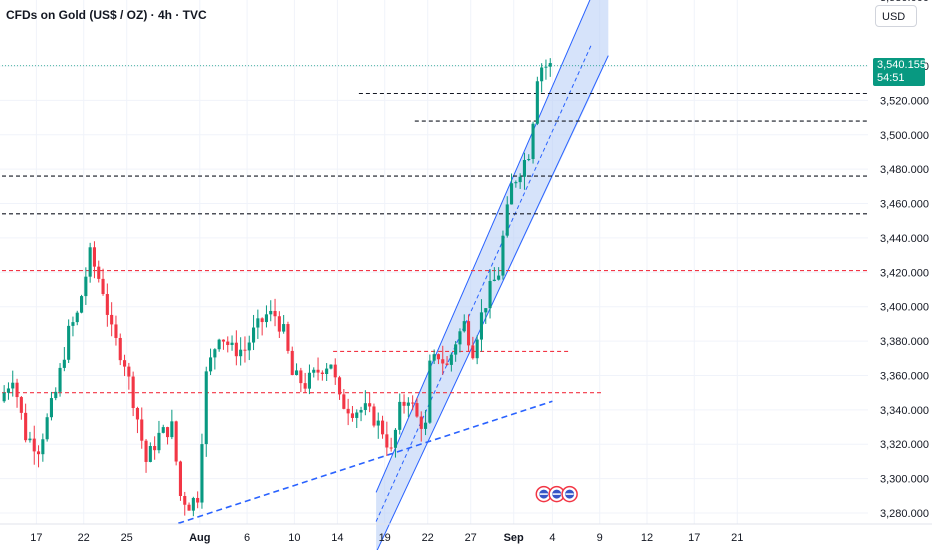  What do you see at coordinates (904, 205) in the screenshot?
I see `price-tick-label: 3,460.000` at bounding box center [904, 205].